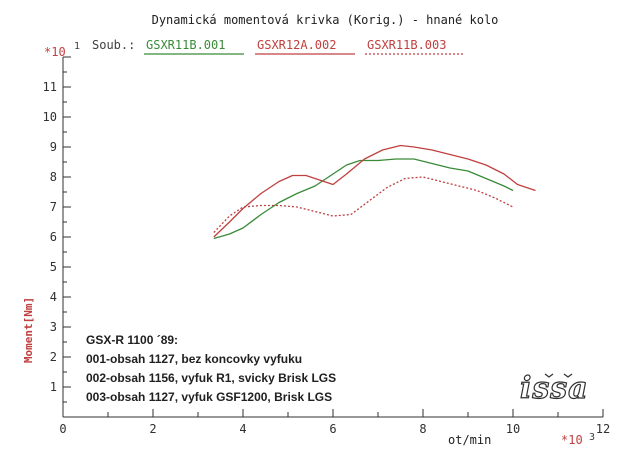 This screenshot has height=458, width=640. What do you see at coordinates (592, 437) in the screenshot?
I see `x-multiplier-exp: 3` at bounding box center [592, 437].